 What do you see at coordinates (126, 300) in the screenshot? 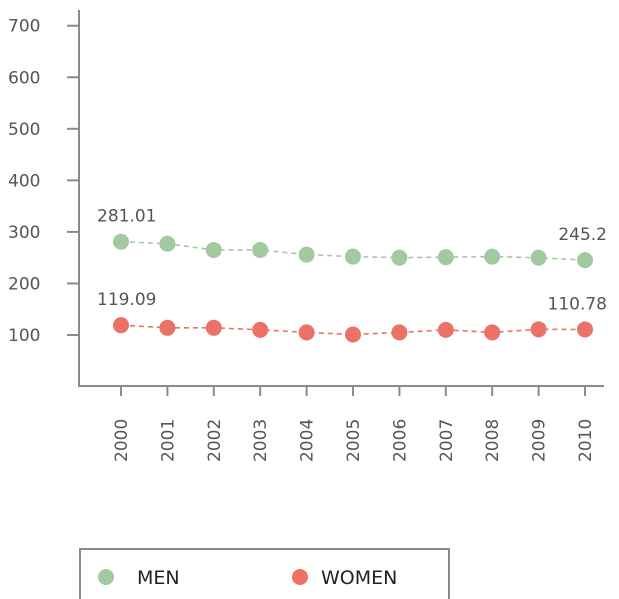
I see `data-label-women: 119.09` at bounding box center [126, 300].